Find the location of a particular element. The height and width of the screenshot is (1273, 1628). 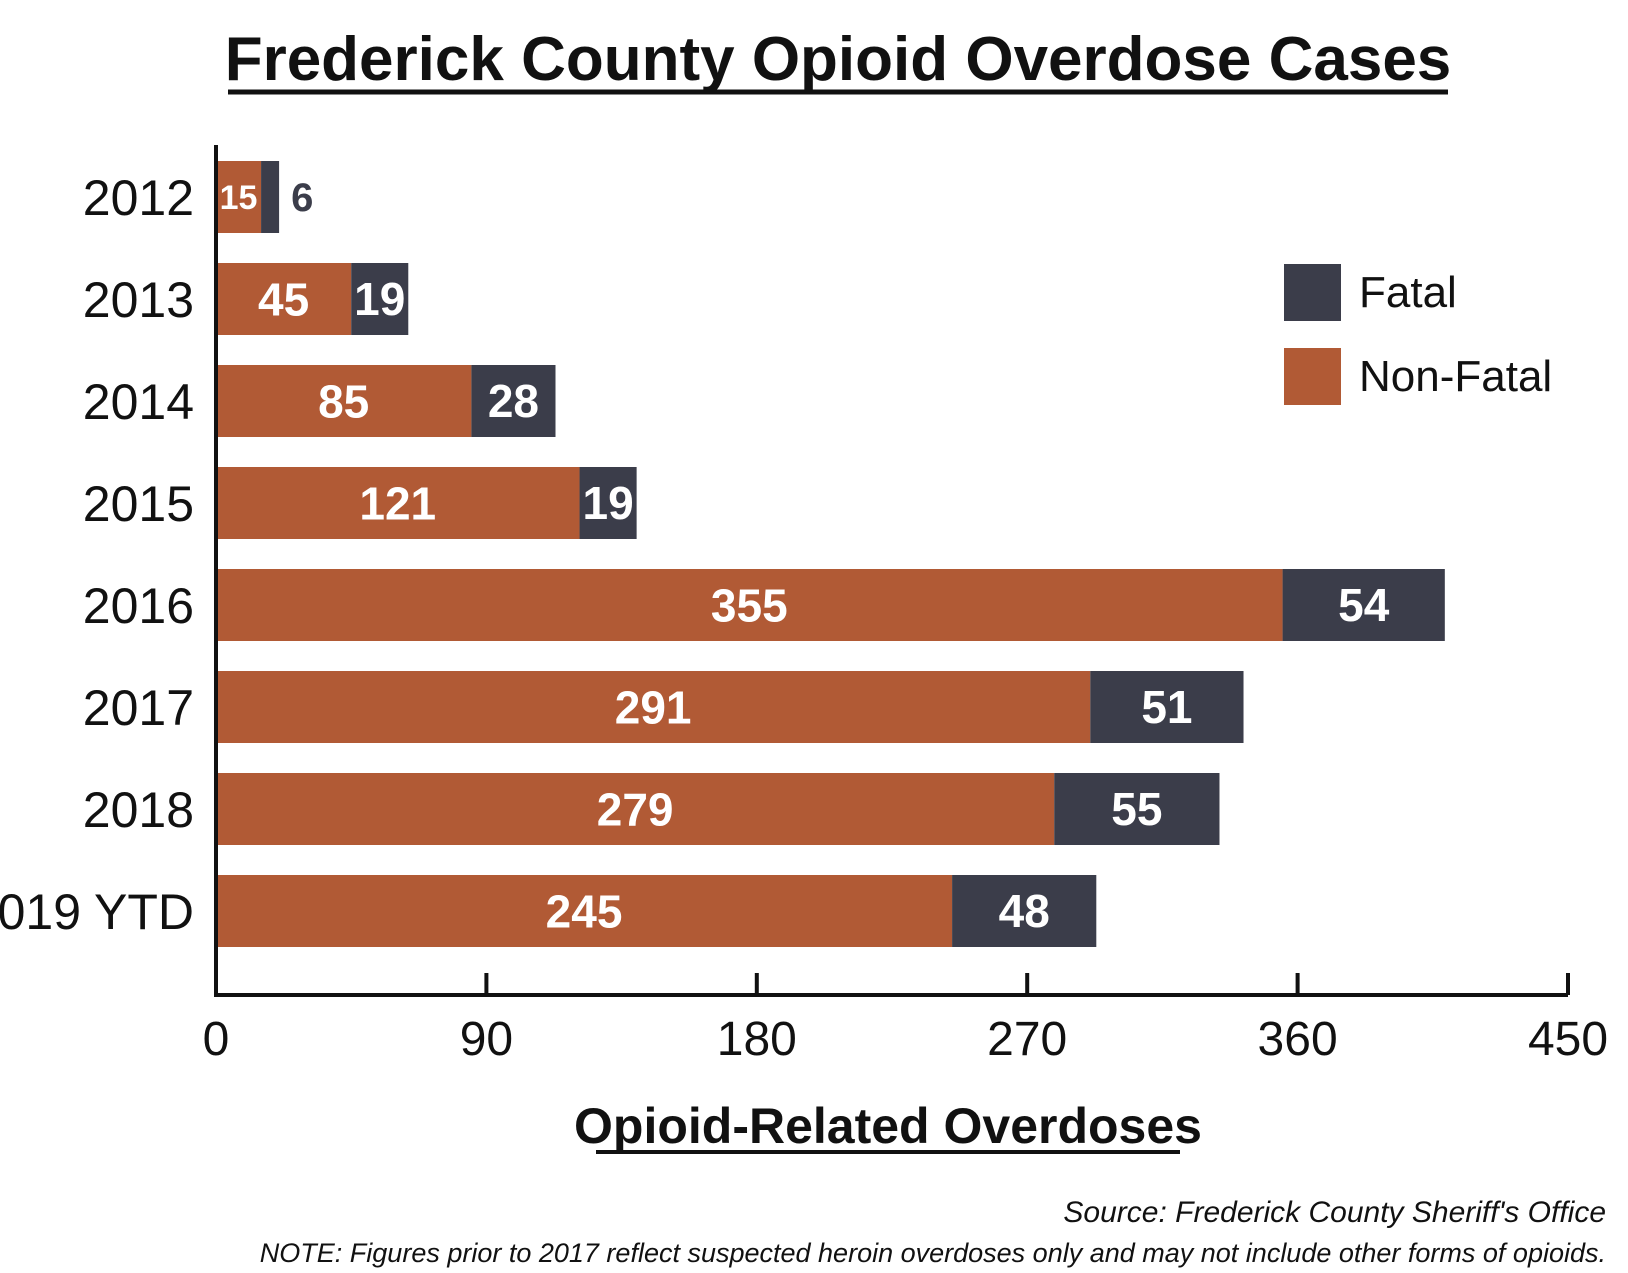

bar-label-non-fatal: 85 is located at coordinates (343, 402).